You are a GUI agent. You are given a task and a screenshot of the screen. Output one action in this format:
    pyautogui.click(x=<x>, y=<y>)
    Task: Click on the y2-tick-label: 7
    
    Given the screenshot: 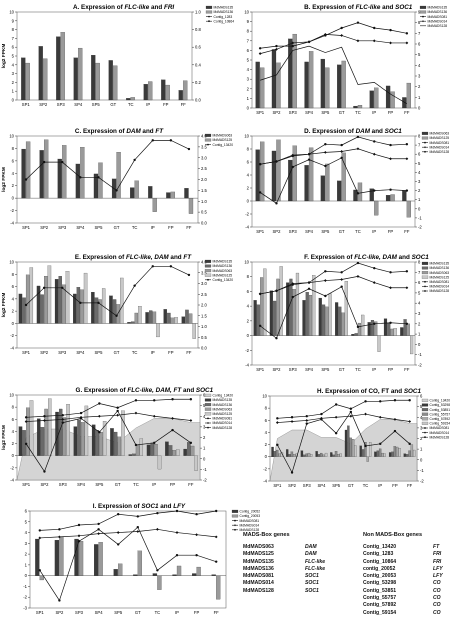 What is the action you would take?
    pyautogui.click(x=419, y=272)
    